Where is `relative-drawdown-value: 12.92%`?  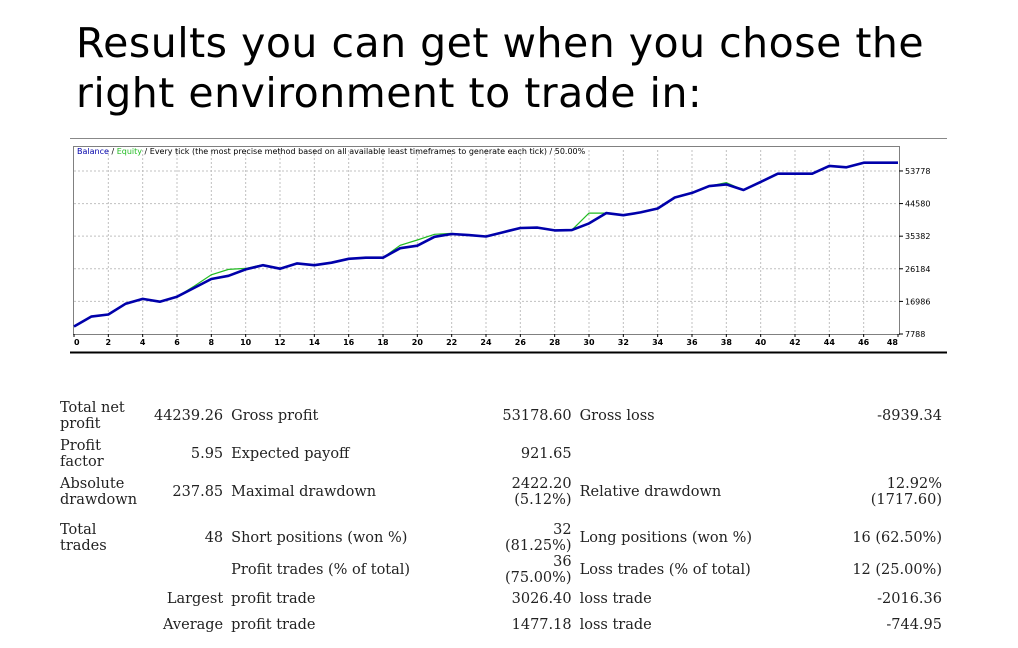 relative-drawdown-value: 12.92% is located at coordinates (914, 484).